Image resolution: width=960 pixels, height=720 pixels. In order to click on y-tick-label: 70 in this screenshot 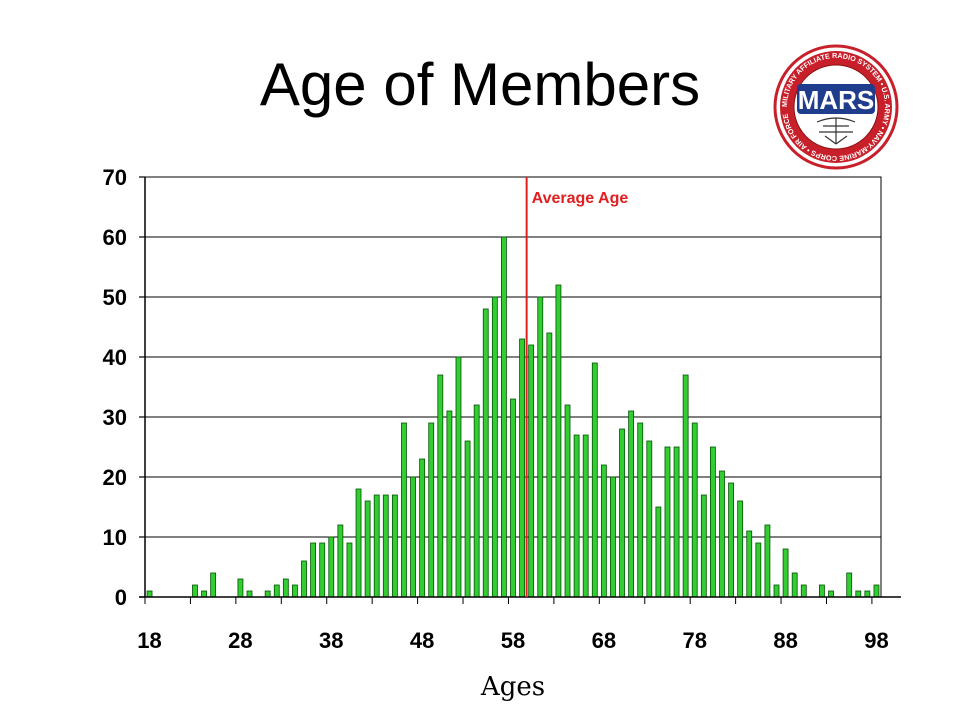, I will do `click(115, 177)`.